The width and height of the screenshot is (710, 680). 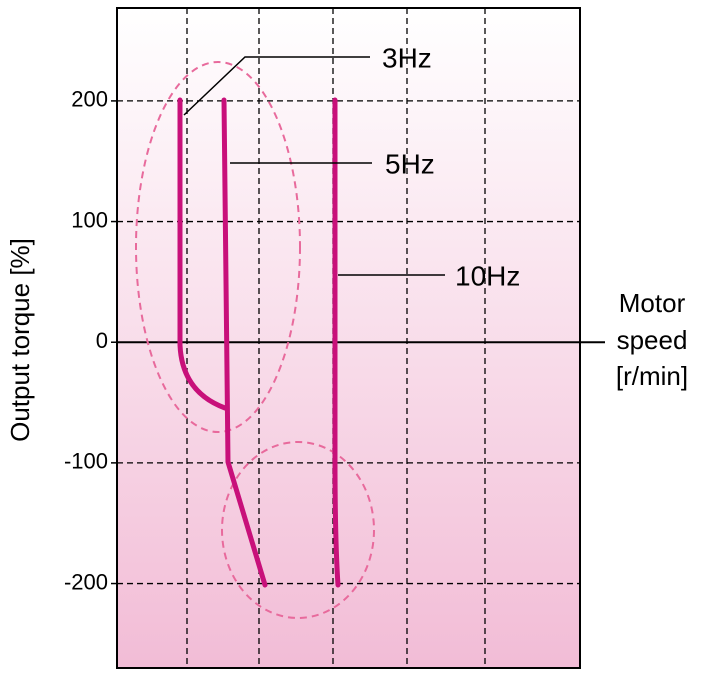 I want to click on y-tick-label: 200, so click(x=89, y=99).